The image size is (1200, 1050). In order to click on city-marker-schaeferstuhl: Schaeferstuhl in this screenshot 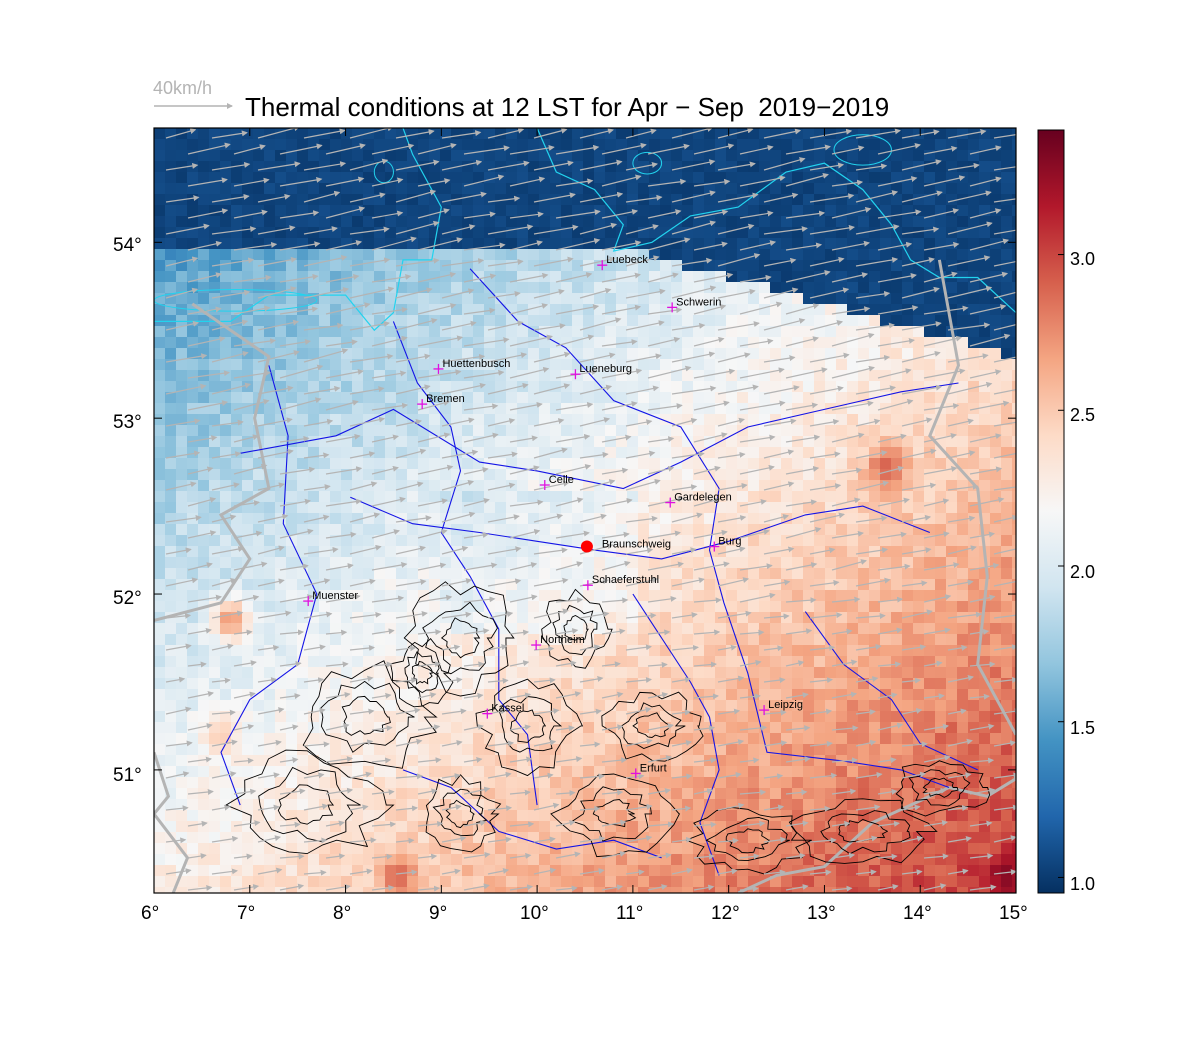, I will do `click(620, 582)`.